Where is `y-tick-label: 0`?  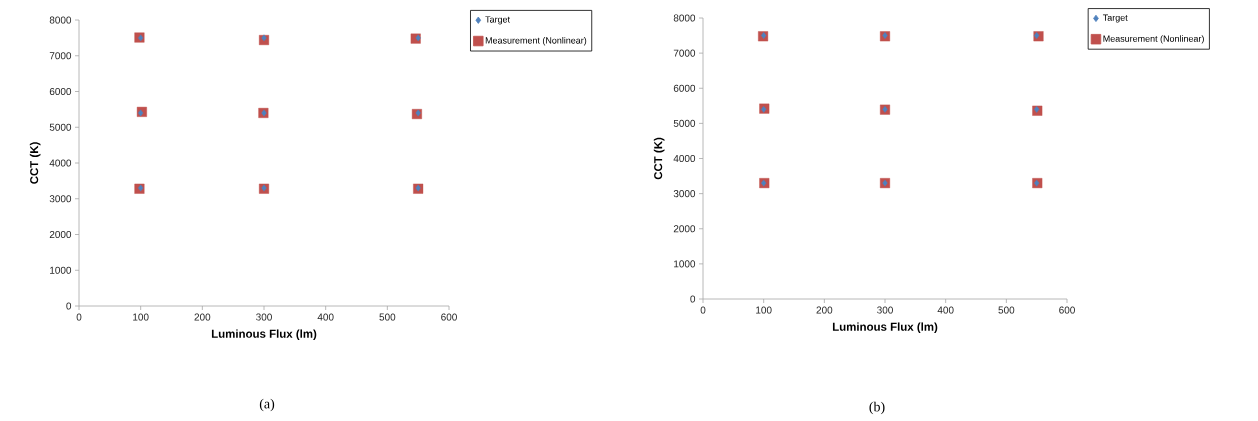
y-tick-label: 0 is located at coordinates (693, 299).